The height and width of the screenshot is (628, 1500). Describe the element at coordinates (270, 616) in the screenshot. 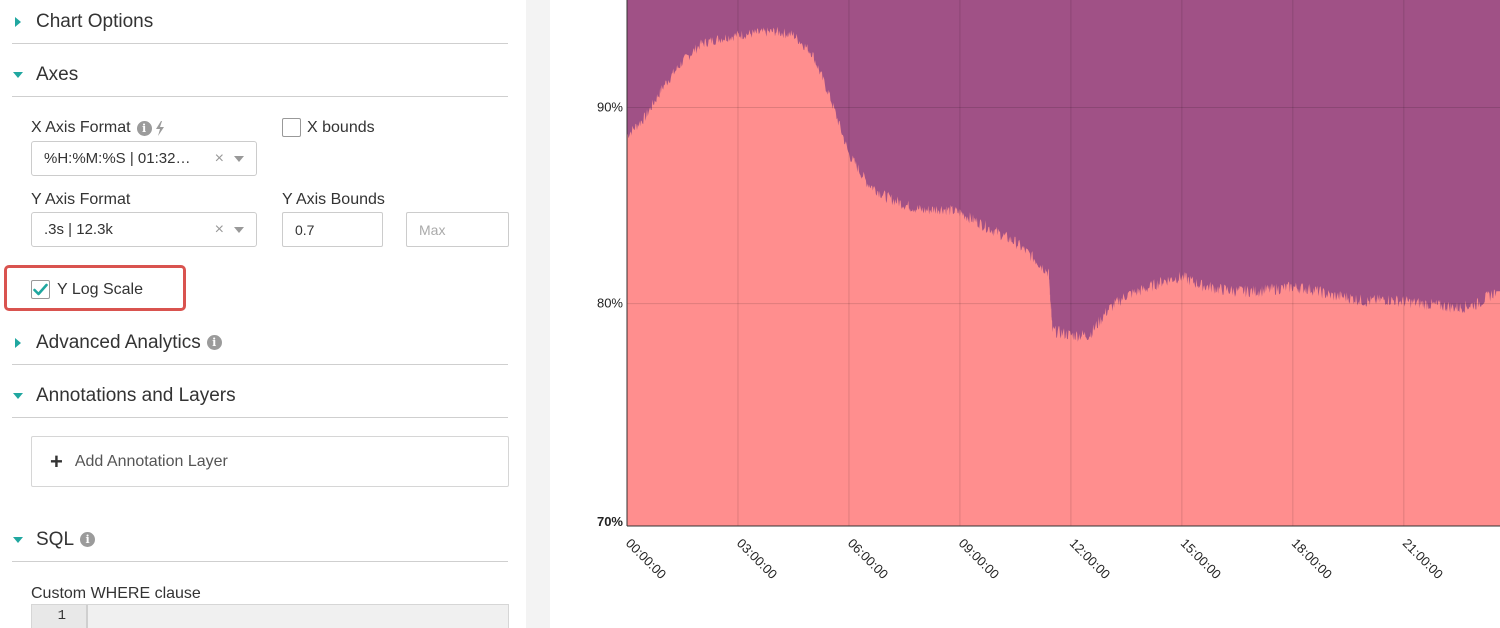

I see `sql-editor: 1` at that location.